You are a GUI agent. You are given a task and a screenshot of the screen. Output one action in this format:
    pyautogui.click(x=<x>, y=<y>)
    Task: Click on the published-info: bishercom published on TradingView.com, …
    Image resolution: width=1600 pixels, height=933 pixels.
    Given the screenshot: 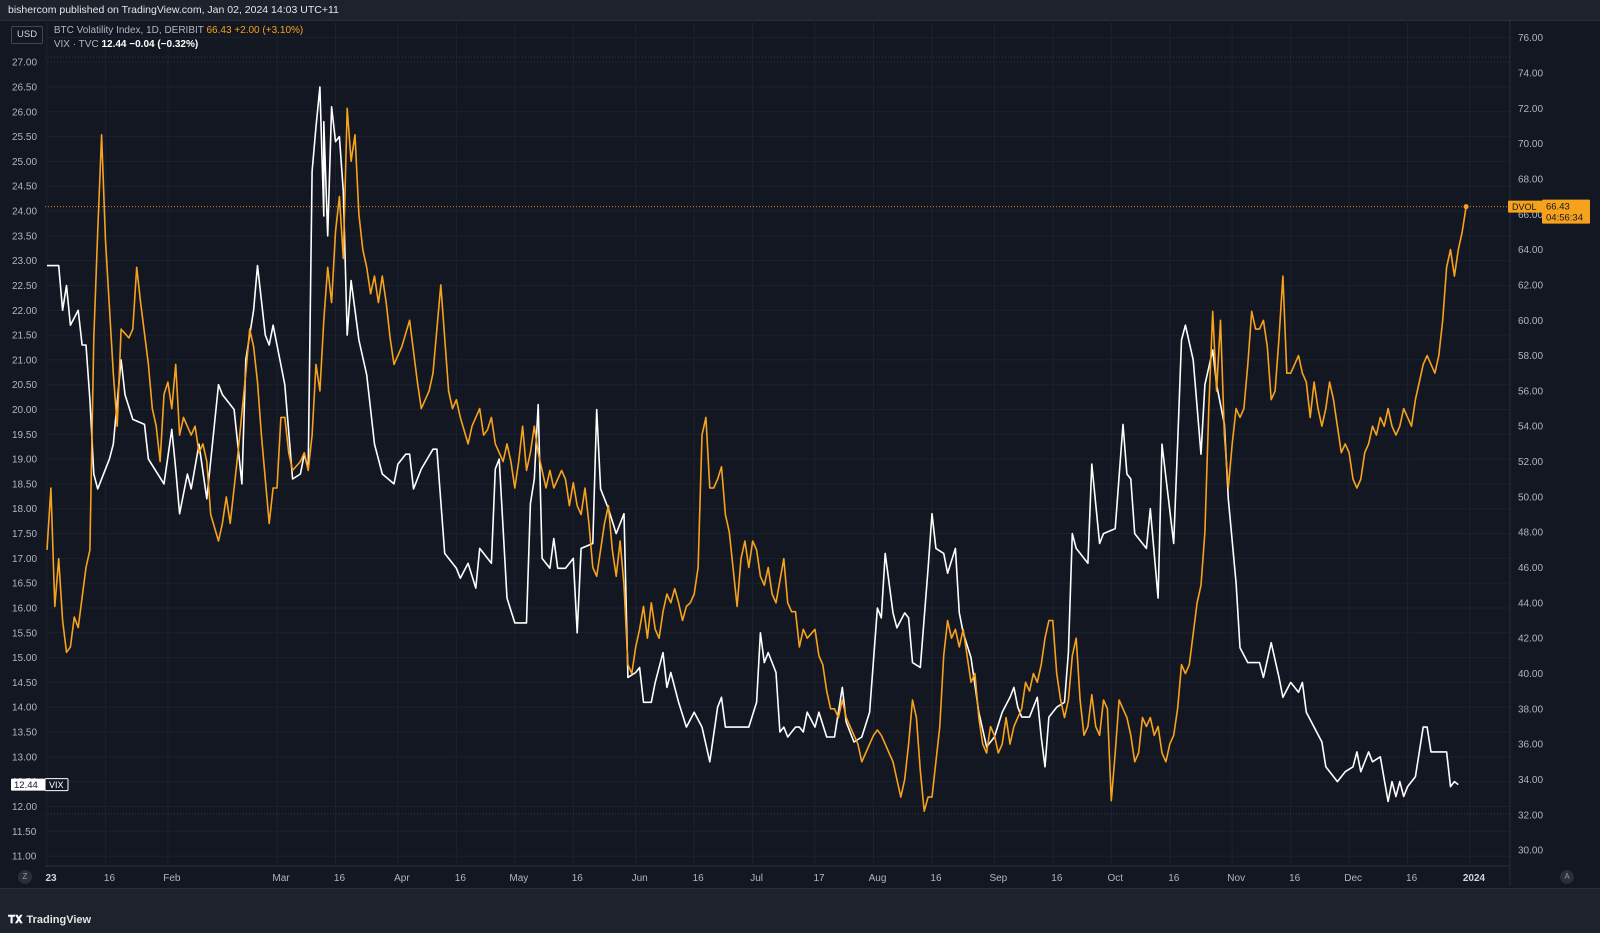 What is the action you would take?
    pyautogui.click(x=173, y=10)
    